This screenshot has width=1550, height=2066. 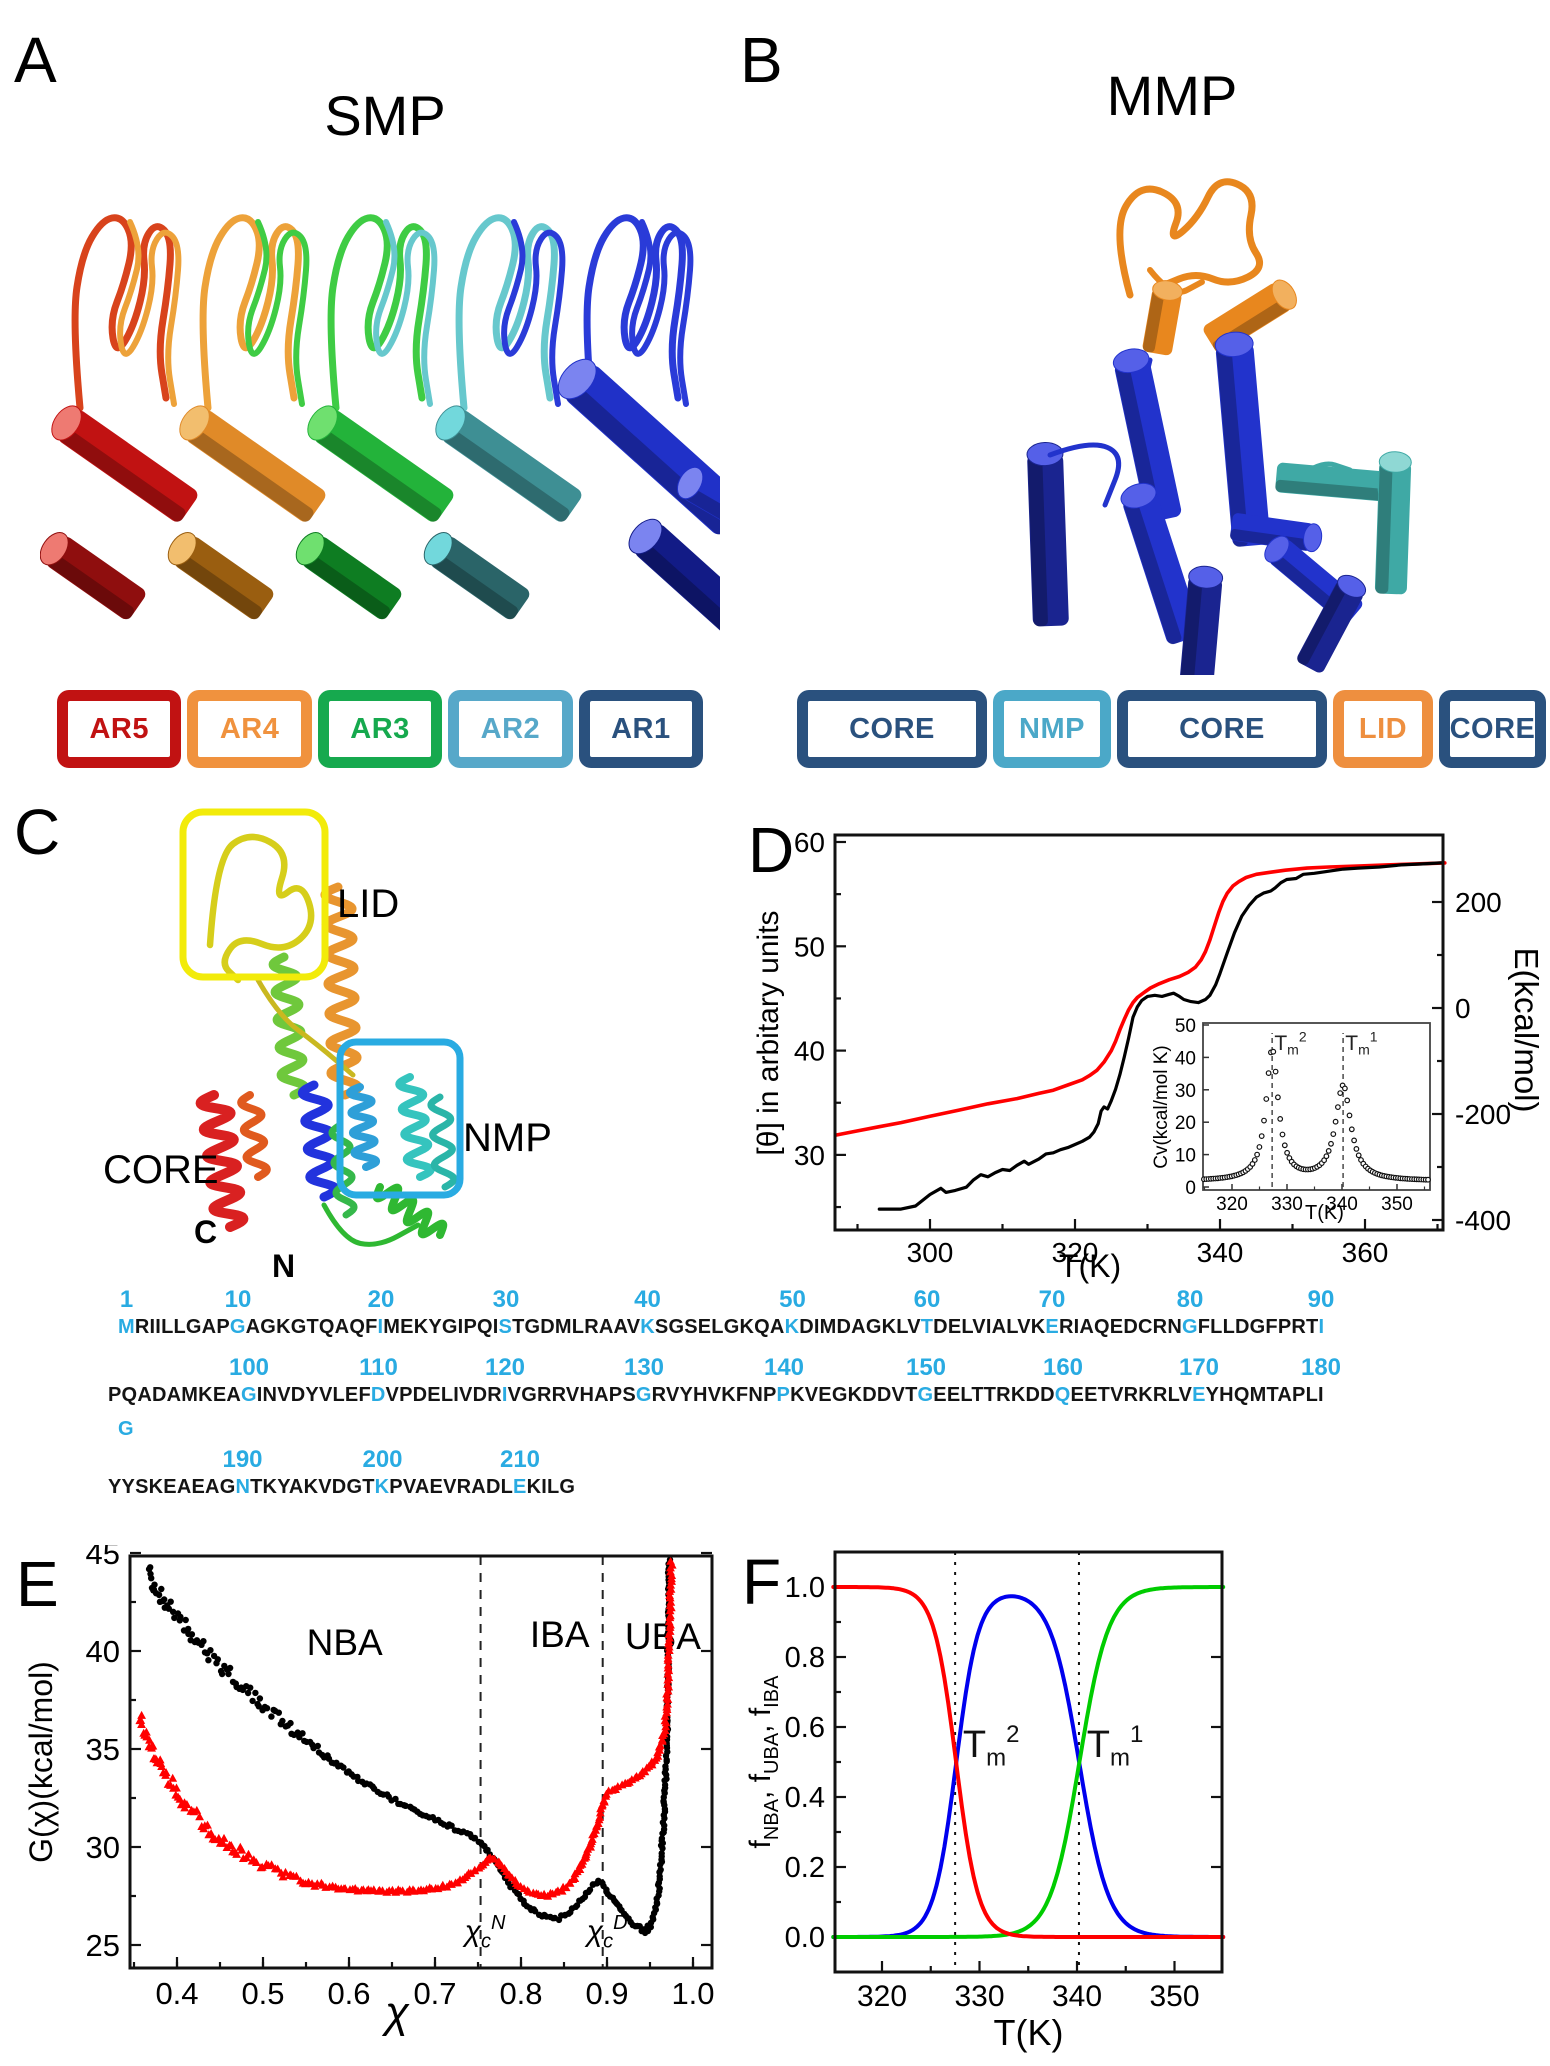 What do you see at coordinates (1052, 1299) in the screenshot?
I see `residue-number-70: 70` at bounding box center [1052, 1299].